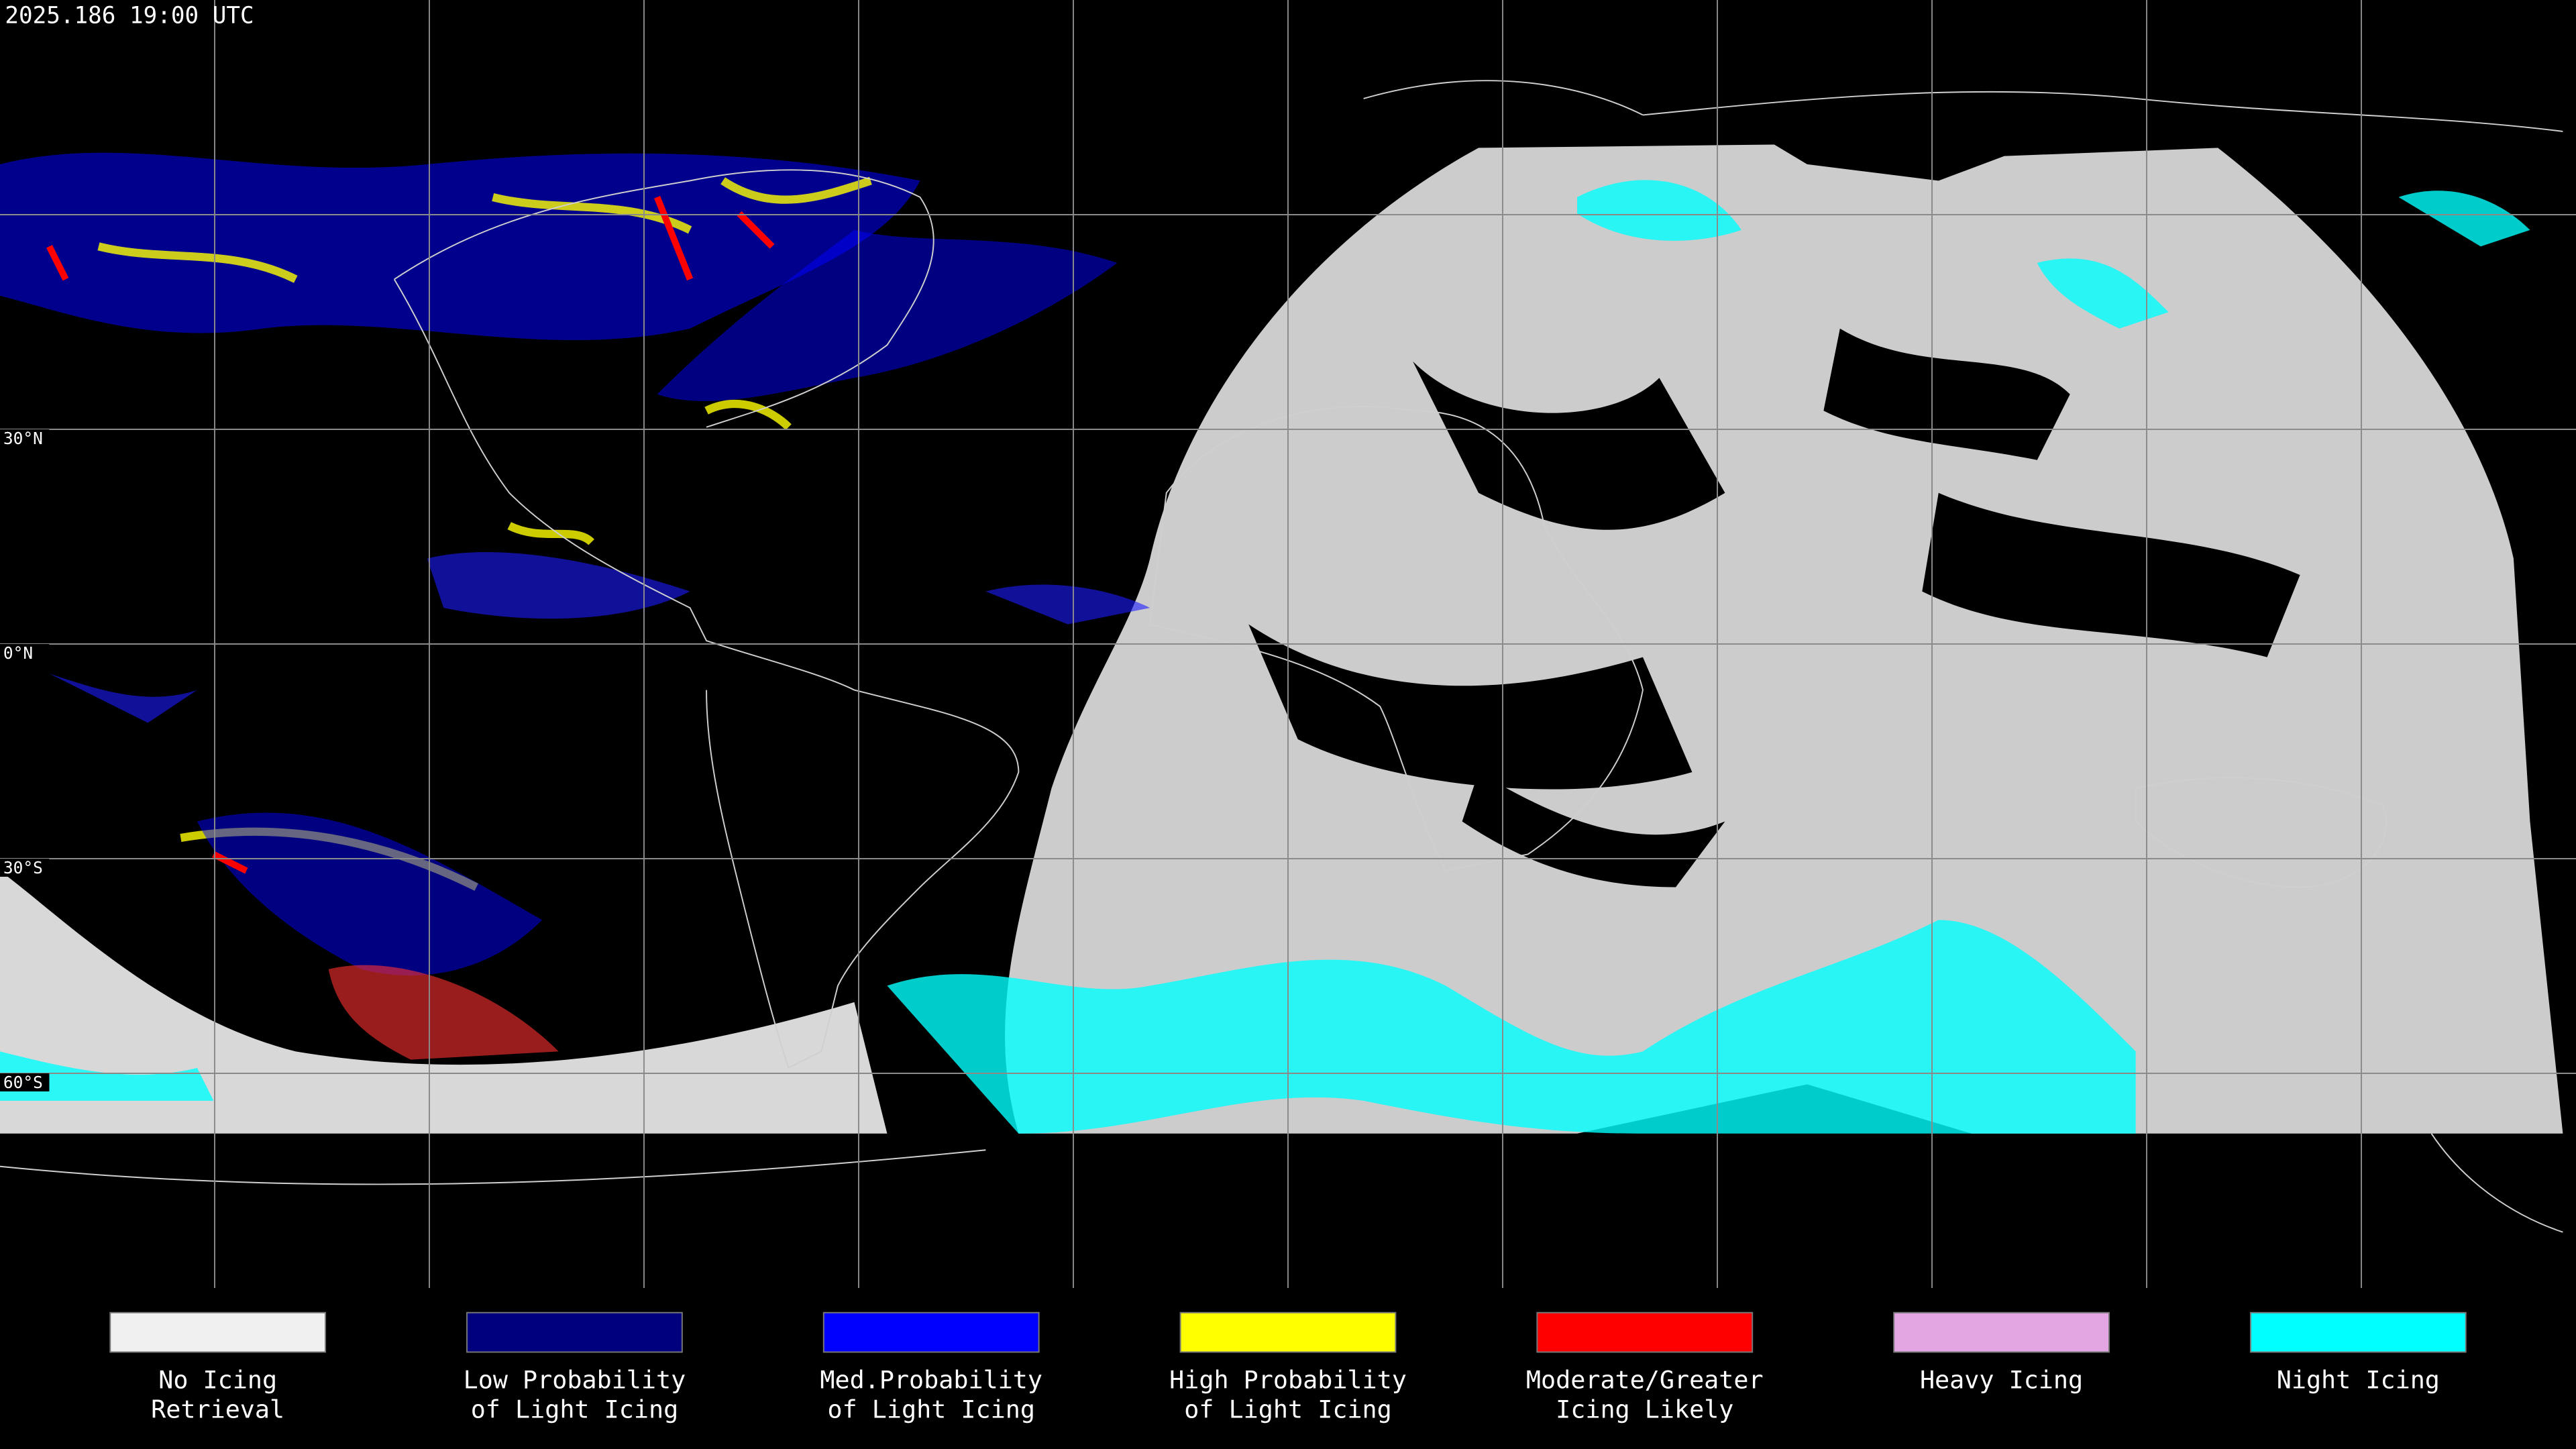 The image size is (2576, 1449). What do you see at coordinates (1644, 1409) in the screenshot?
I see `legend-label: Icing Likely` at bounding box center [1644, 1409].